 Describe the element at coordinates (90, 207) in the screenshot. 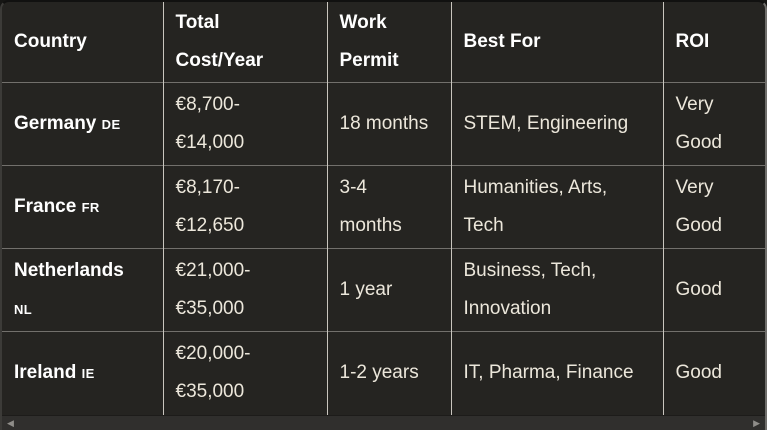

I see `country-code-badge: FR` at that location.